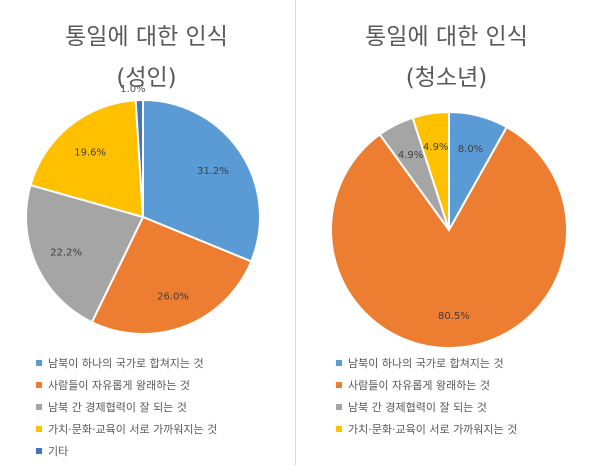  What do you see at coordinates (295, 232) in the screenshot?
I see `panel-divider` at bounding box center [295, 232].